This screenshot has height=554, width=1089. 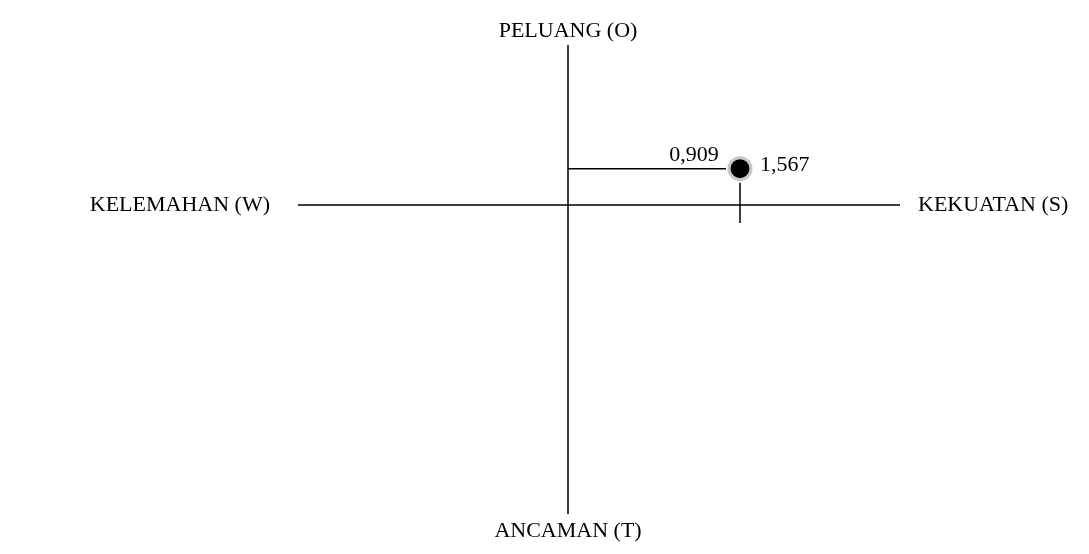 What do you see at coordinates (694, 154) in the screenshot?
I see `data-label: 0,909` at bounding box center [694, 154].